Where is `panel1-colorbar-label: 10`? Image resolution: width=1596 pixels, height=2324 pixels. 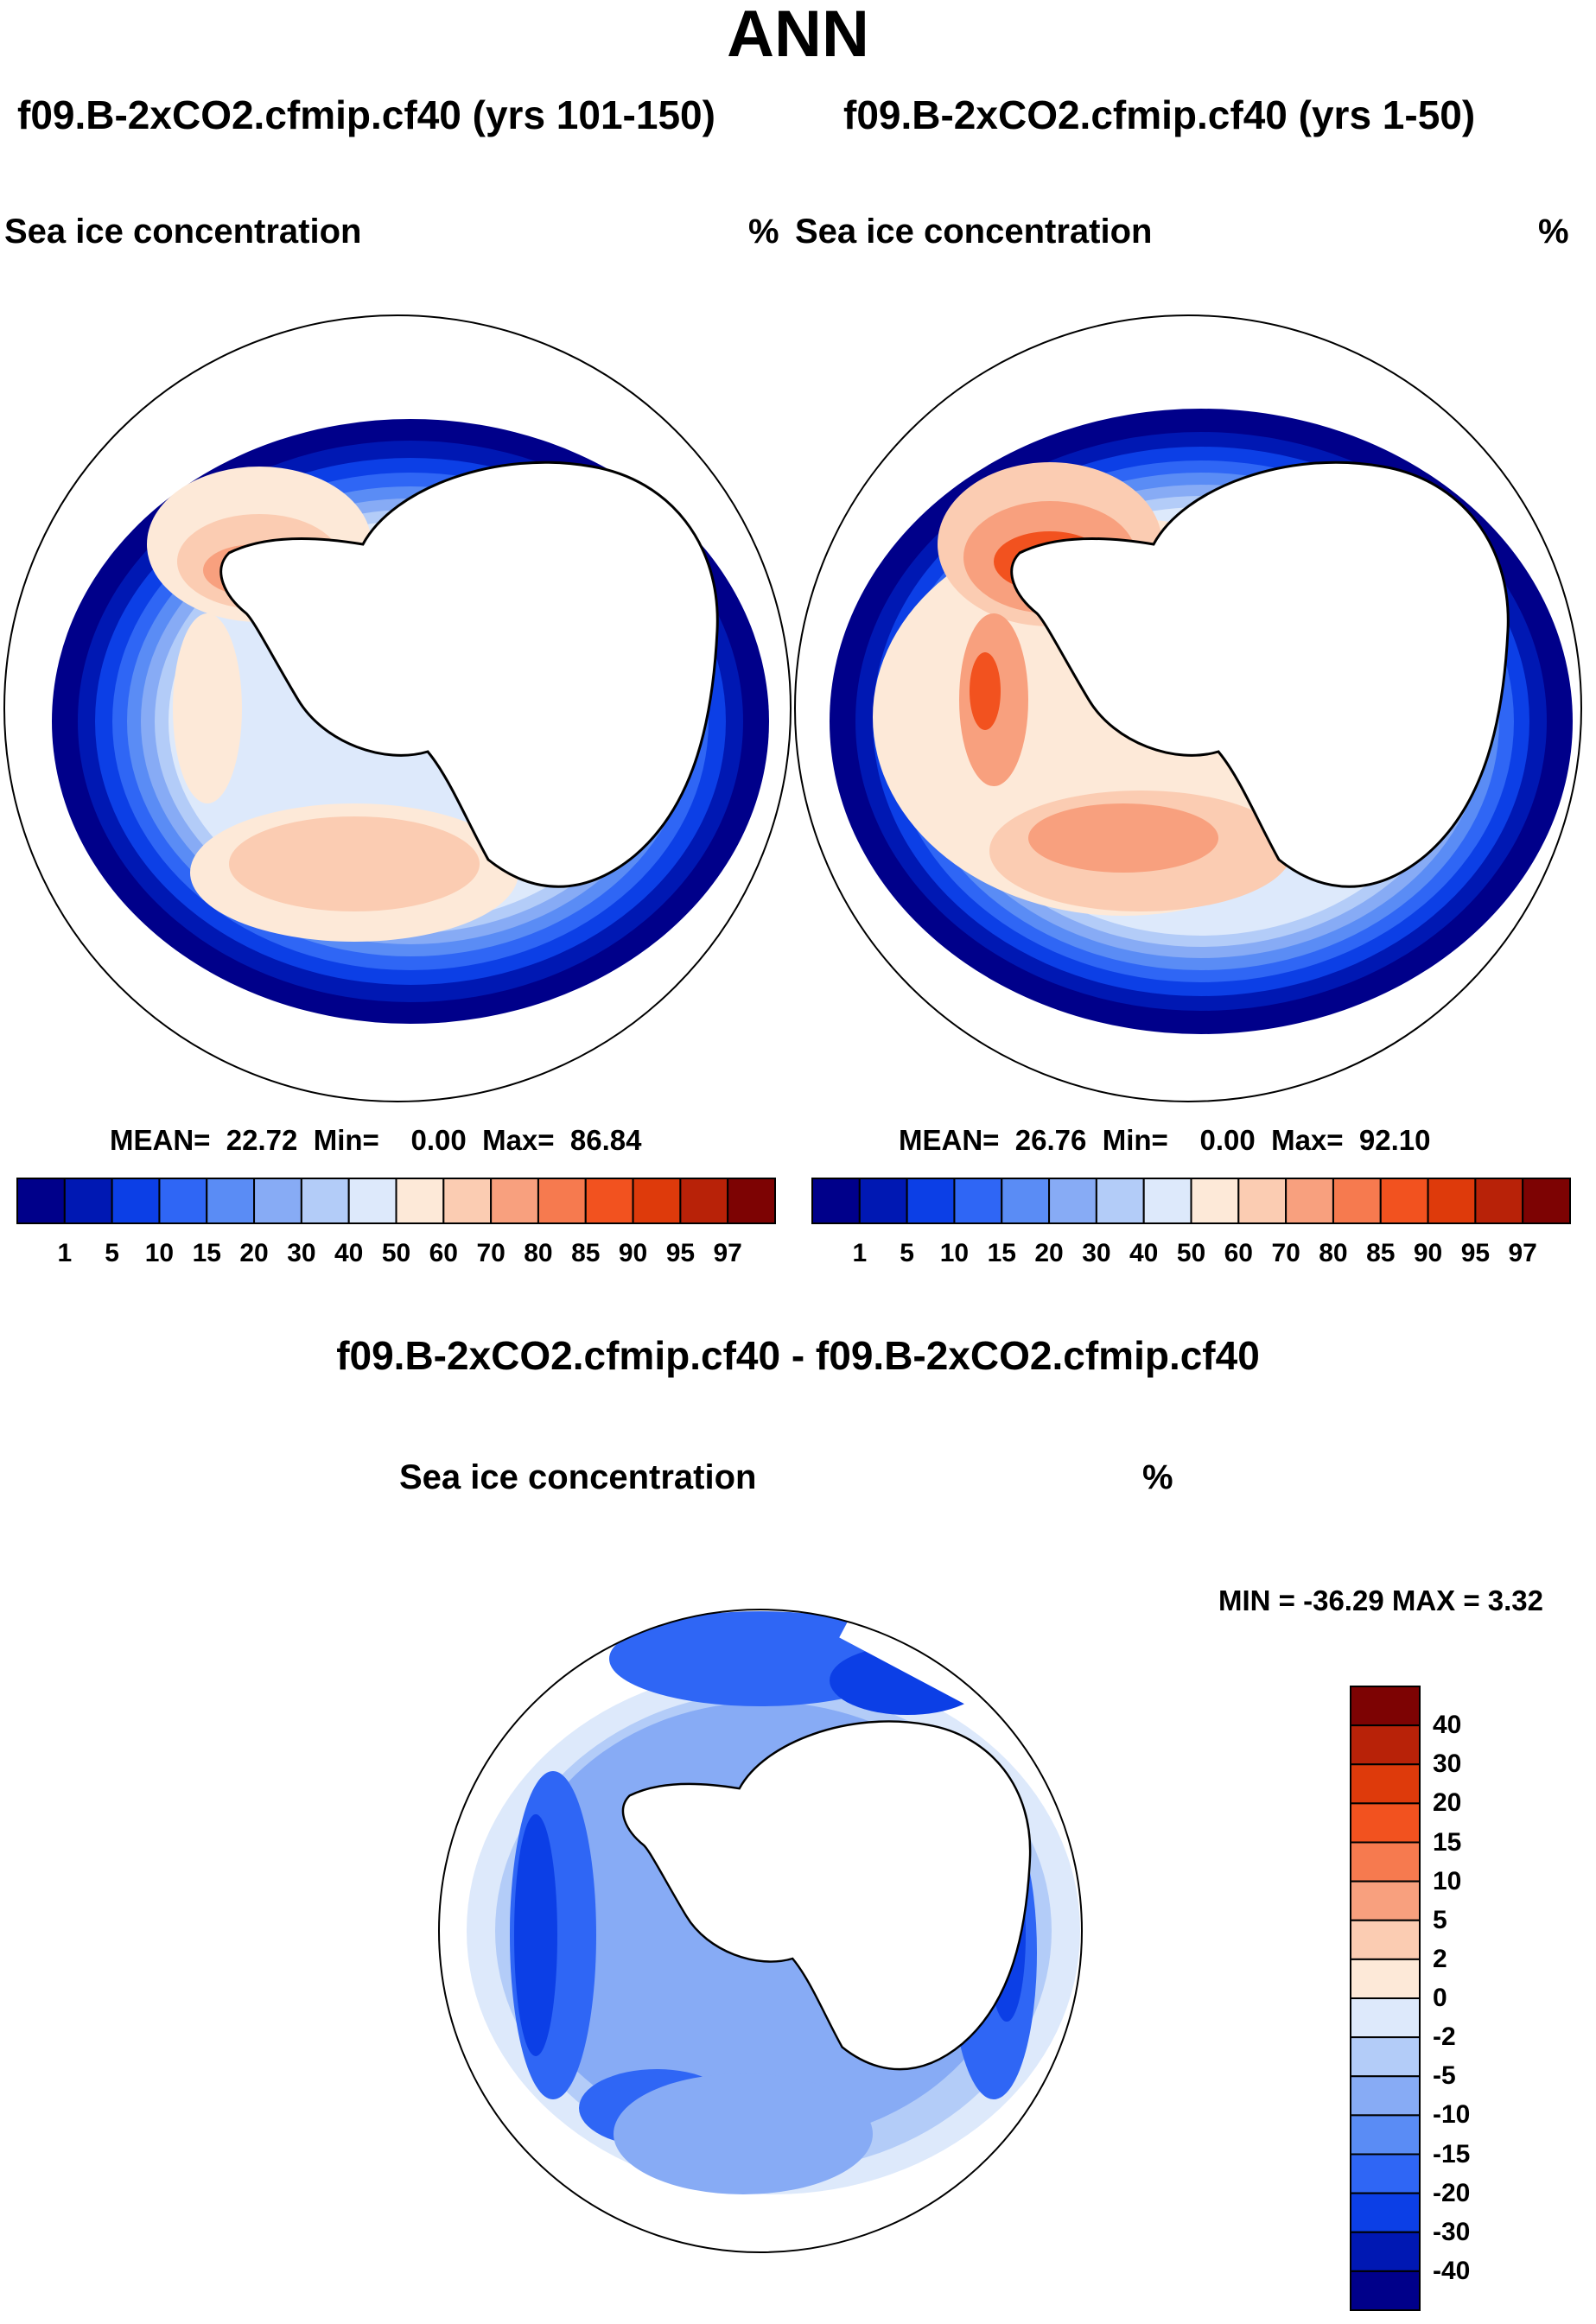
panel1-colorbar-label: 10 is located at coordinates (159, 1253).